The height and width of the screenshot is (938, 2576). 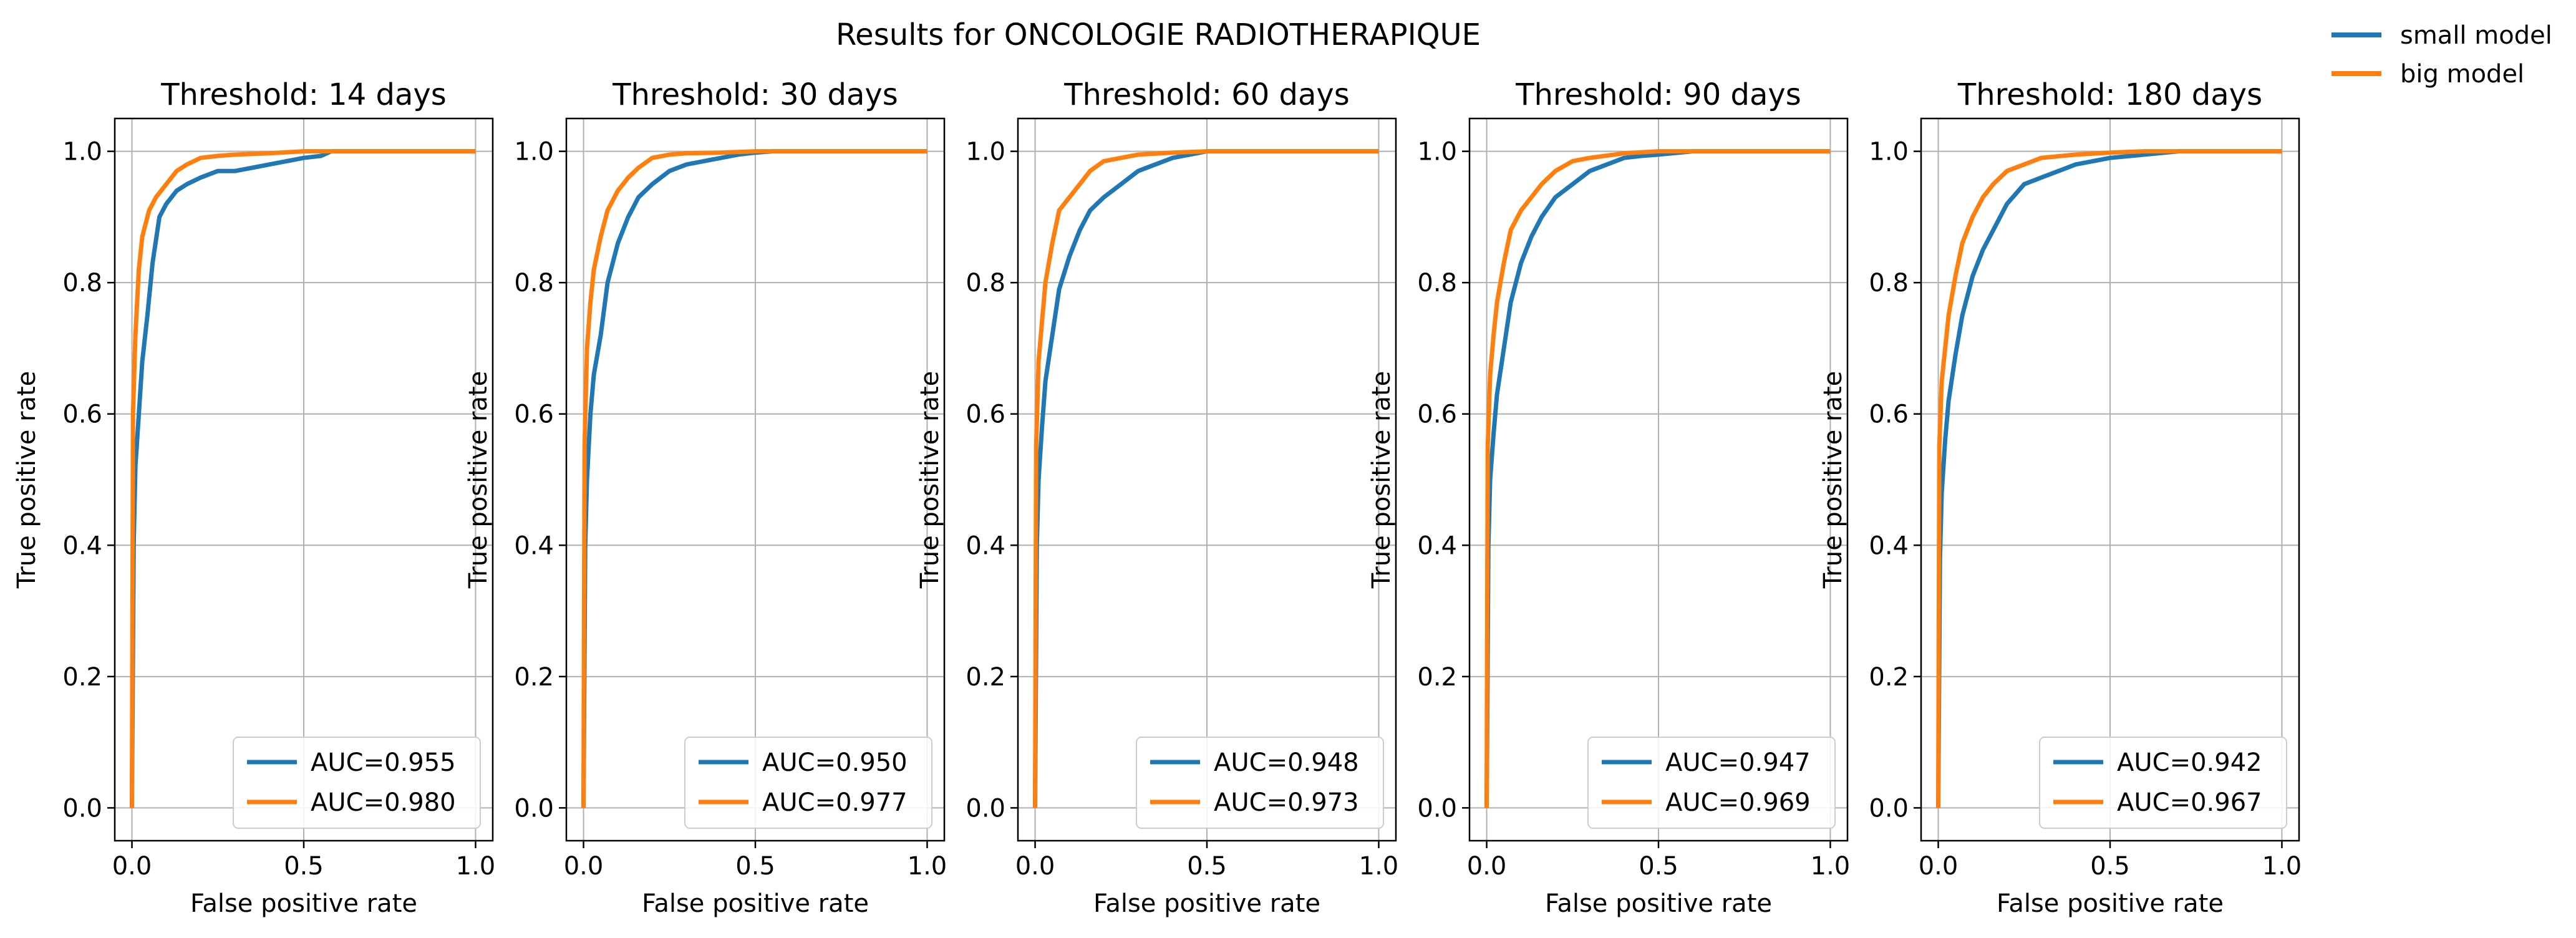 What do you see at coordinates (1260, 783) in the screenshot?
I see `panel-legend: AUC=0.948 AUC=0.973` at bounding box center [1260, 783].